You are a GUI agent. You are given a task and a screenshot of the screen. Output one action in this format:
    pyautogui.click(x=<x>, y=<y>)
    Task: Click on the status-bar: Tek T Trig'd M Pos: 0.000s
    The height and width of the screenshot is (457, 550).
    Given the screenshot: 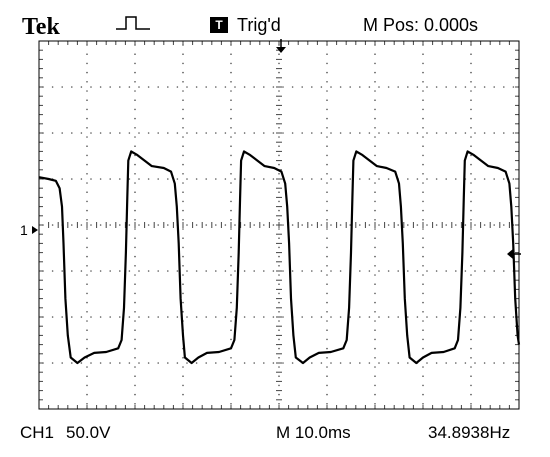 What is the action you would take?
    pyautogui.click(x=275, y=20)
    